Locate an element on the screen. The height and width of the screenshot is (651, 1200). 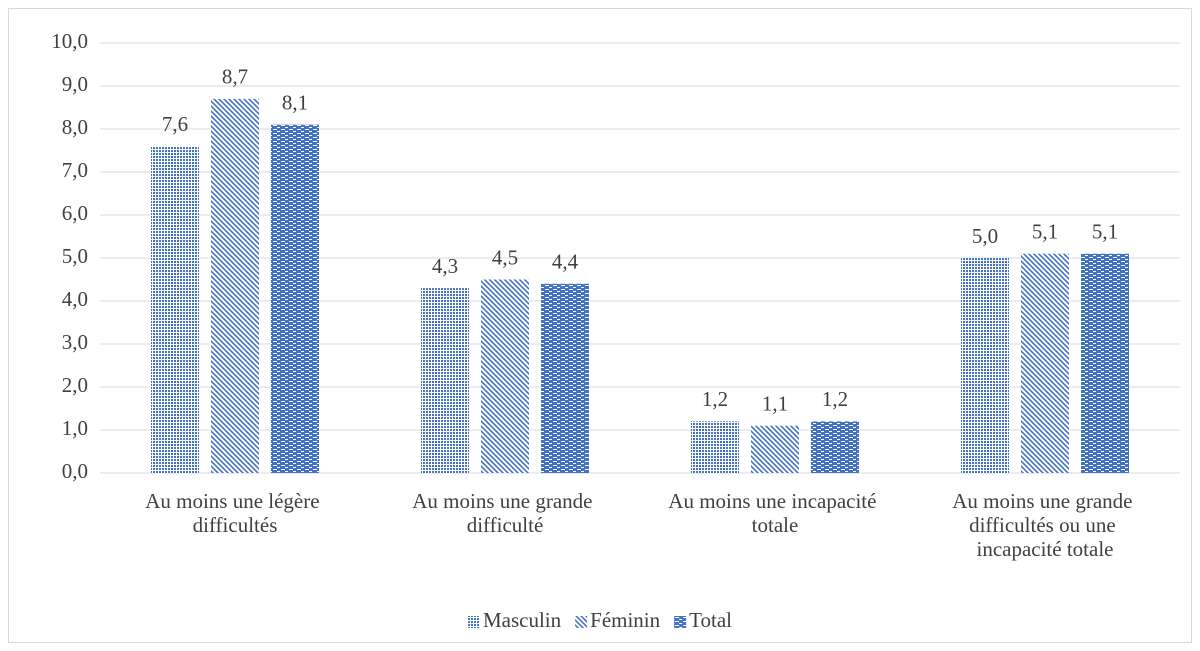
data-label: 7,6 is located at coordinates (175, 124).